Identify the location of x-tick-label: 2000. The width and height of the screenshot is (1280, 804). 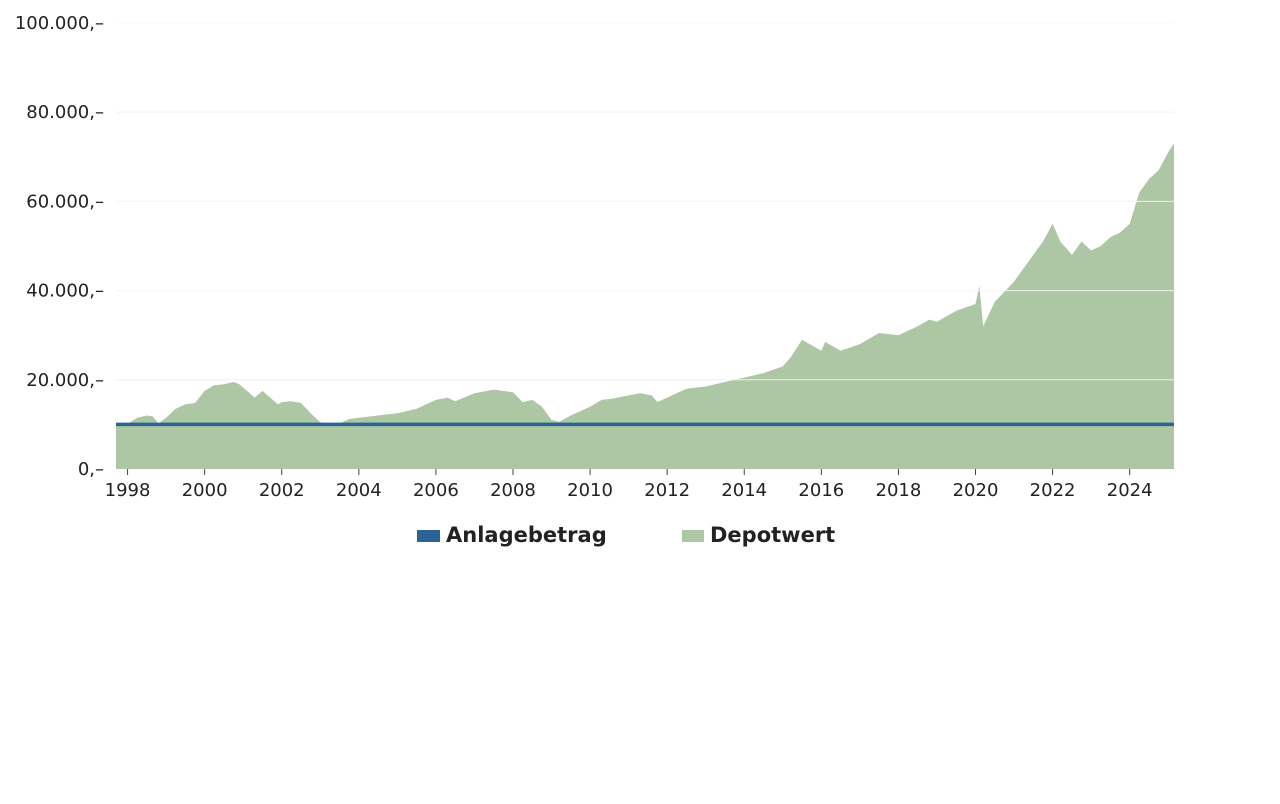
(205, 490).